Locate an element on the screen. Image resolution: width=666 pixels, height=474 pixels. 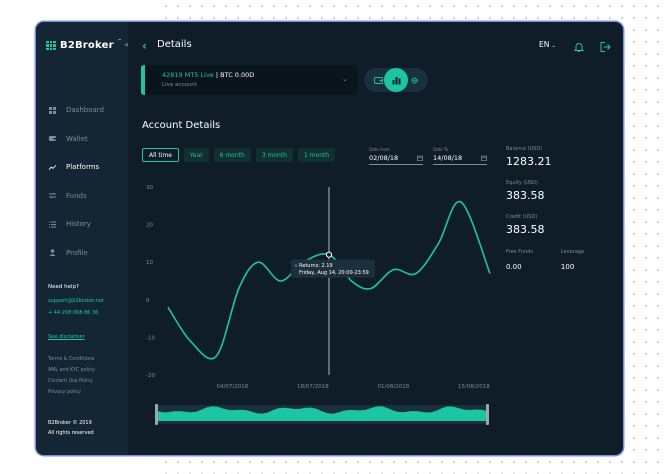
filter-1-month: 1 month is located at coordinates (317, 155).